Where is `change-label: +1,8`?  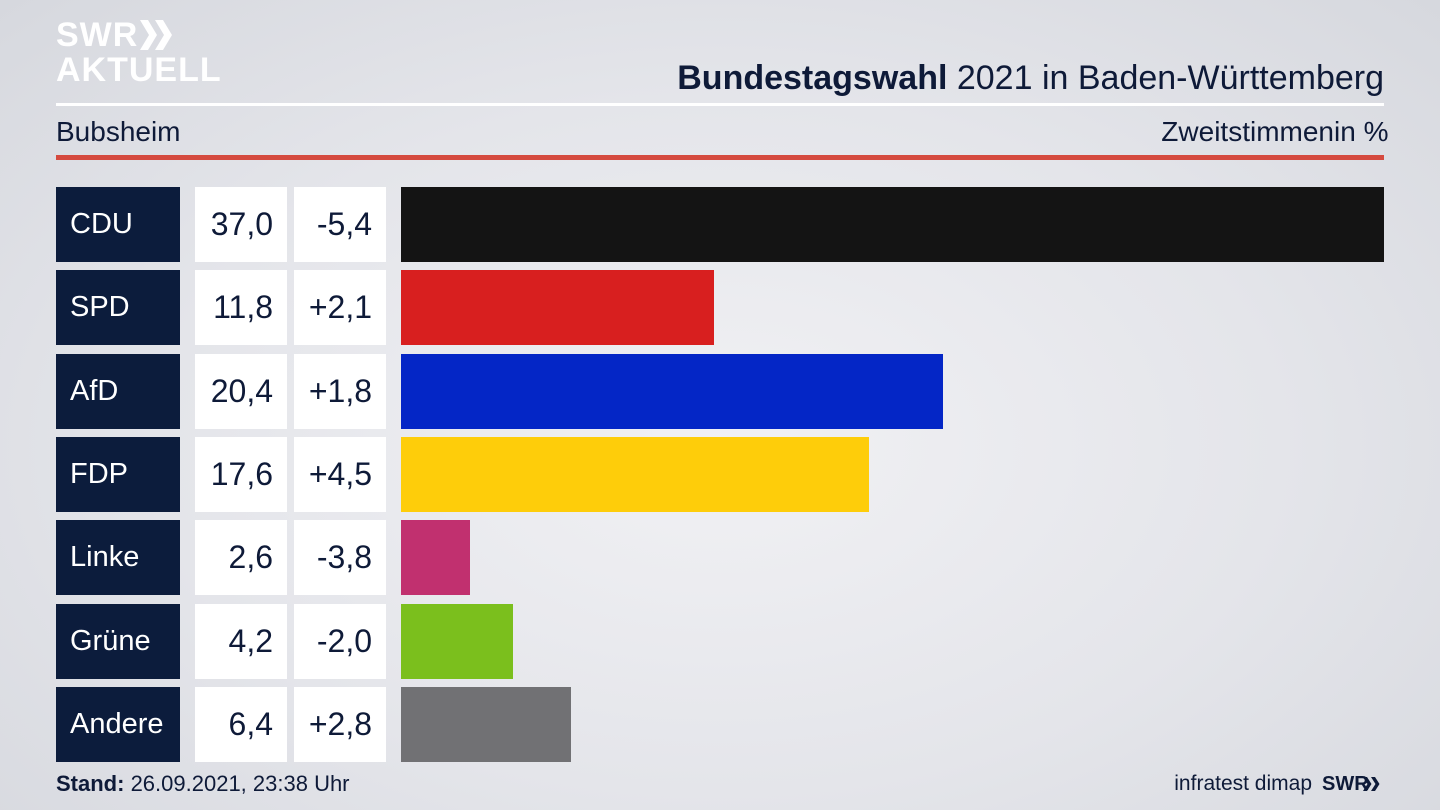 change-label: +1,8 is located at coordinates (340, 391).